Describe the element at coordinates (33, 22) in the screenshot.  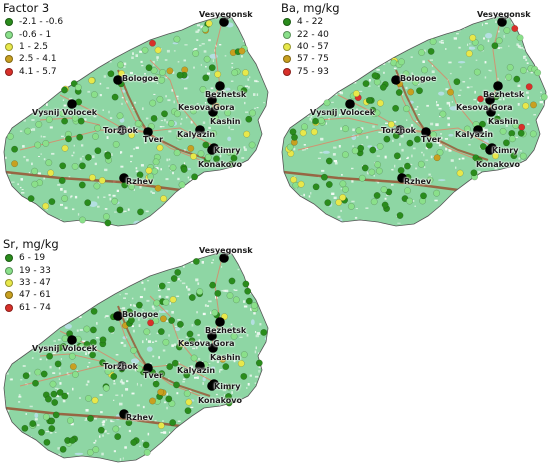
I see `legend-item: -2.1 - -0.6` at that location.